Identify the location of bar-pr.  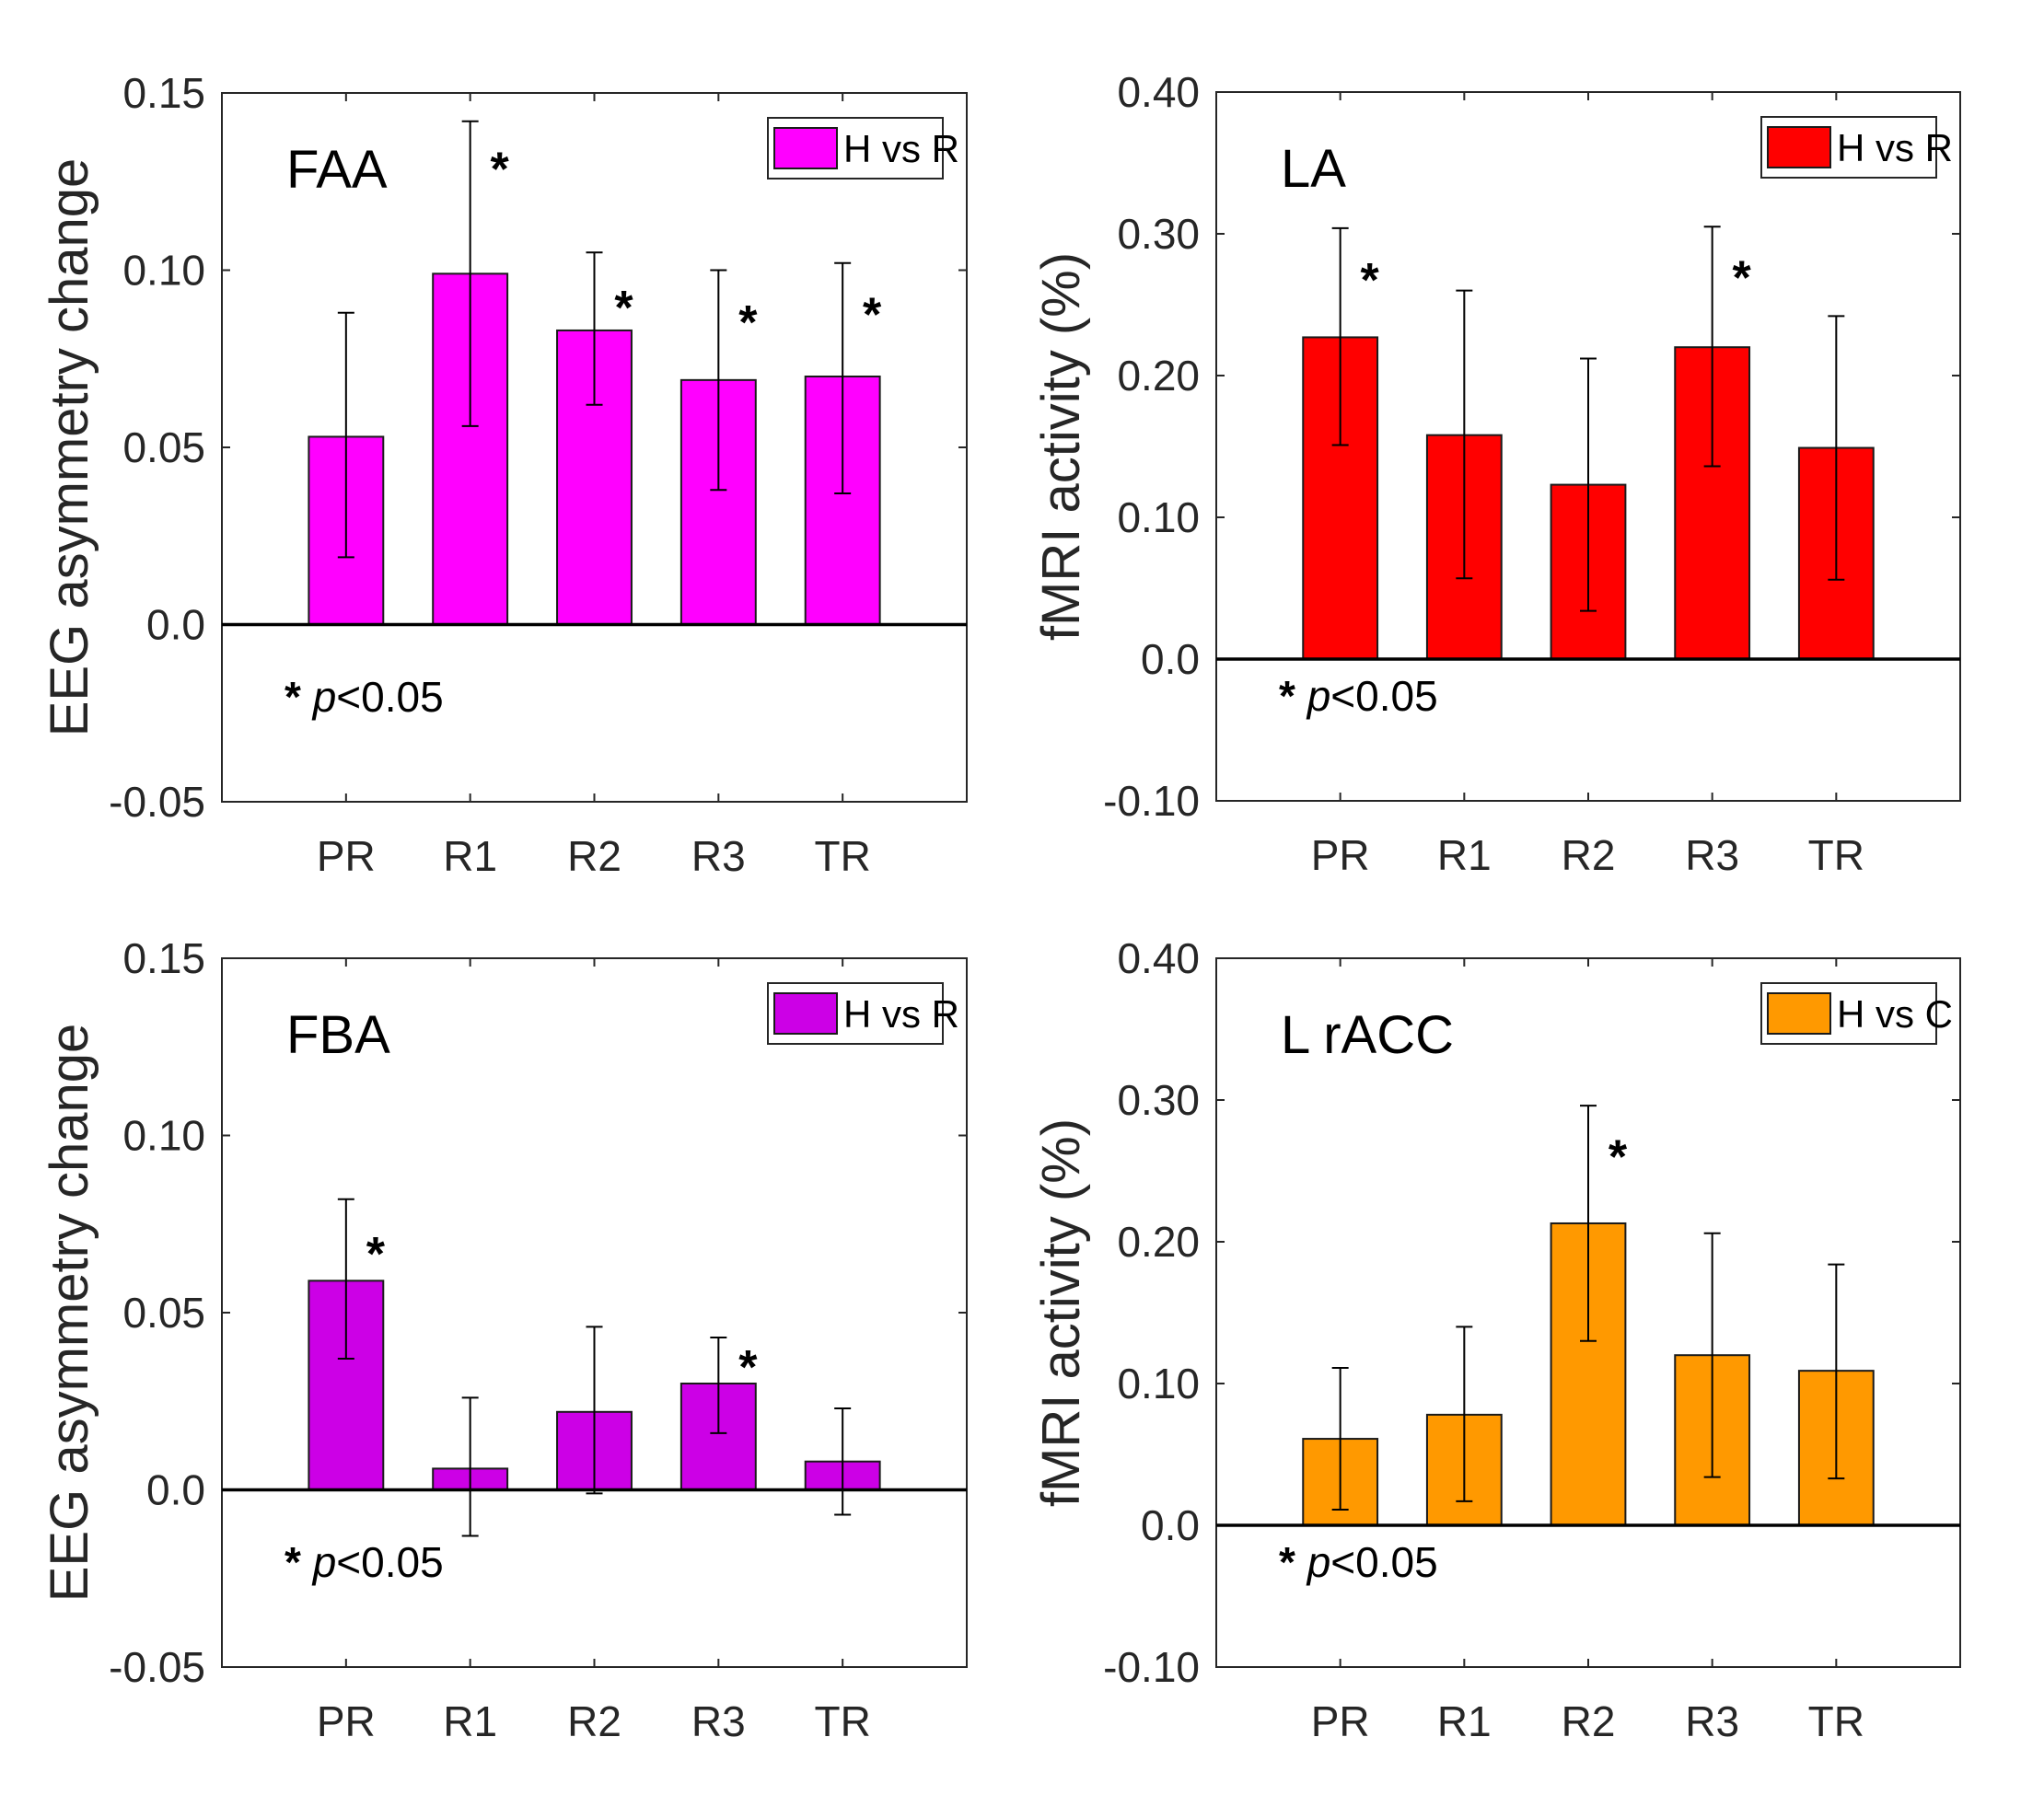
(1340, 498).